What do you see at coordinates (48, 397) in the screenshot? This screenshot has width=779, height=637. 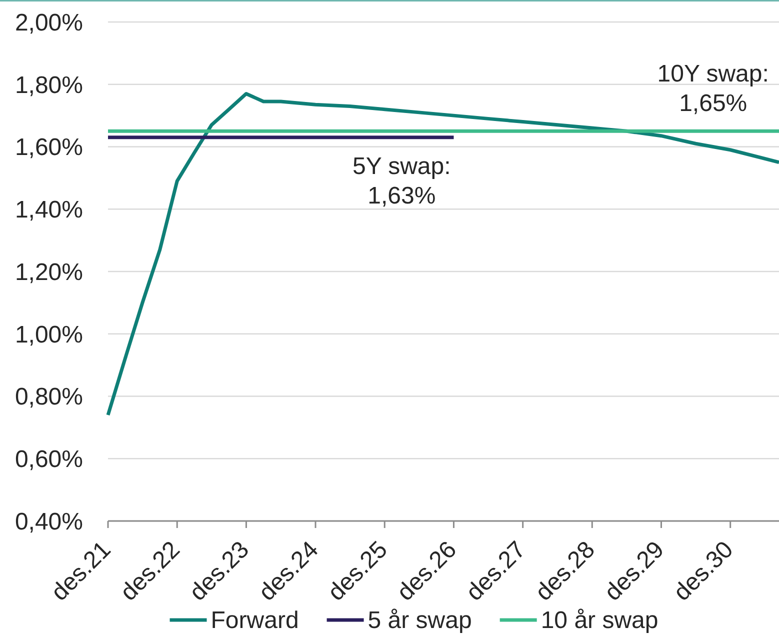 I see `y-tick-label: 0,80%` at bounding box center [48, 397].